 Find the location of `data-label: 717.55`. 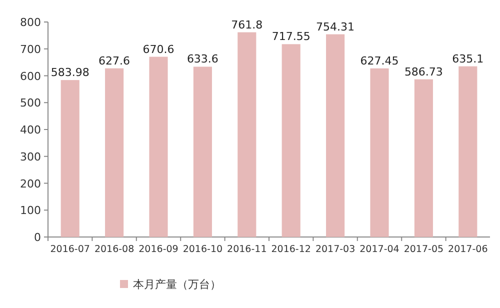

data-label: 717.55 is located at coordinates (291, 37).